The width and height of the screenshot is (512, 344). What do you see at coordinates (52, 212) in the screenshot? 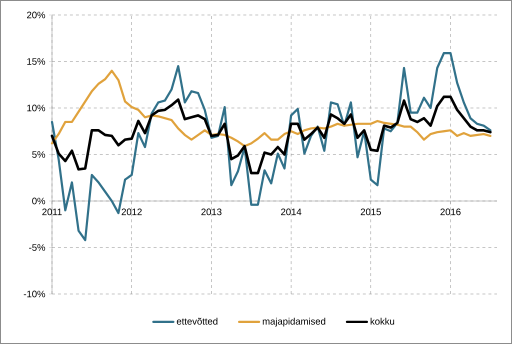
I see `x-tick-label: 2011` at bounding box center [52, 212].